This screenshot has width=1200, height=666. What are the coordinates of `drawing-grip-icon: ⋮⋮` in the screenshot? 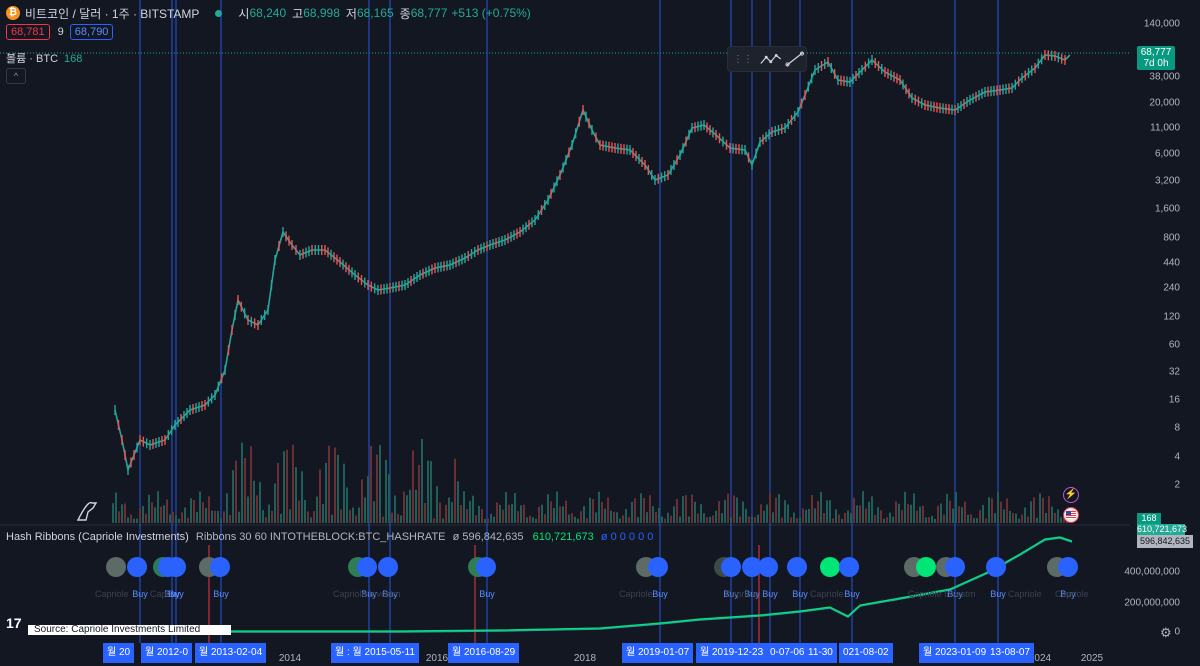 It's located at (743, 59).